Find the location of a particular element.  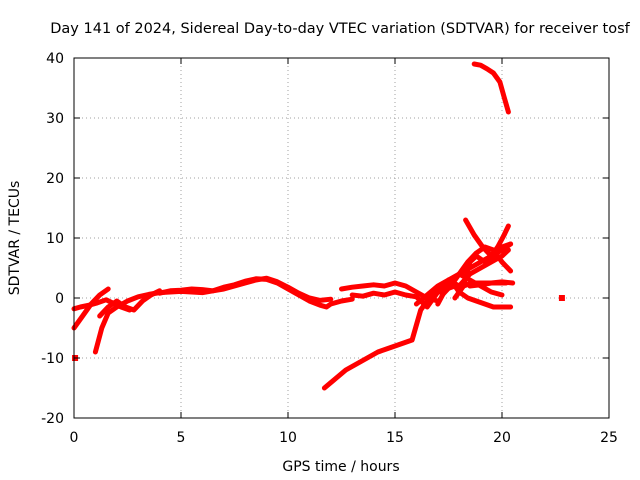

y-tick-label: 10 is located at coordinates (55, 239).